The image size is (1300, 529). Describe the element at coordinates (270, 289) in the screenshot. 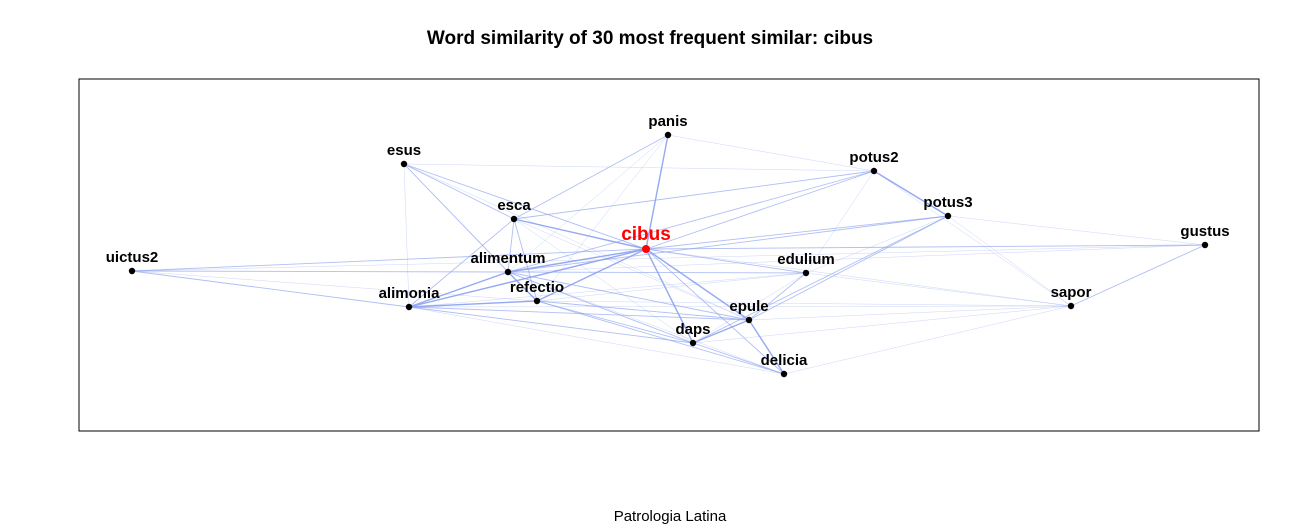

I see `edge-uictus2-alimonia` at that location.